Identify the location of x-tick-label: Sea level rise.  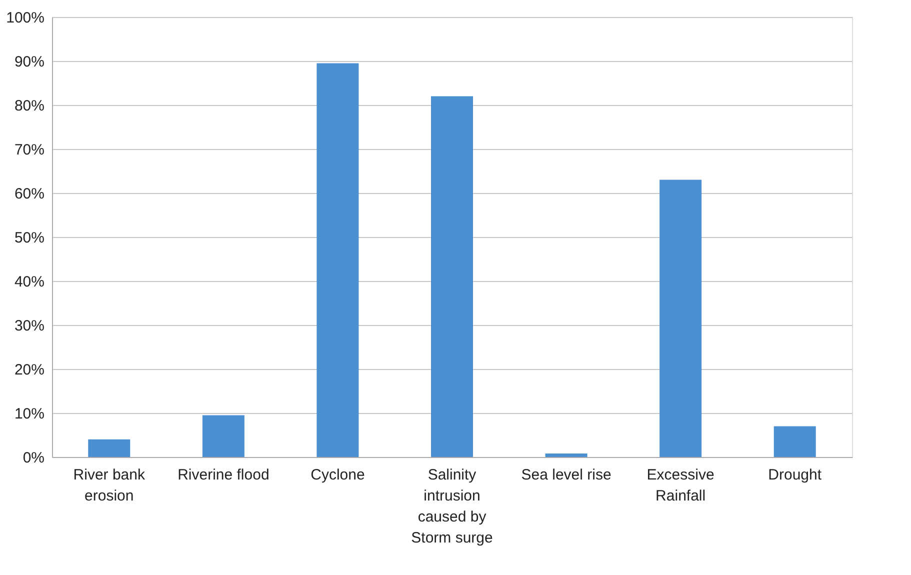
(566, 475).